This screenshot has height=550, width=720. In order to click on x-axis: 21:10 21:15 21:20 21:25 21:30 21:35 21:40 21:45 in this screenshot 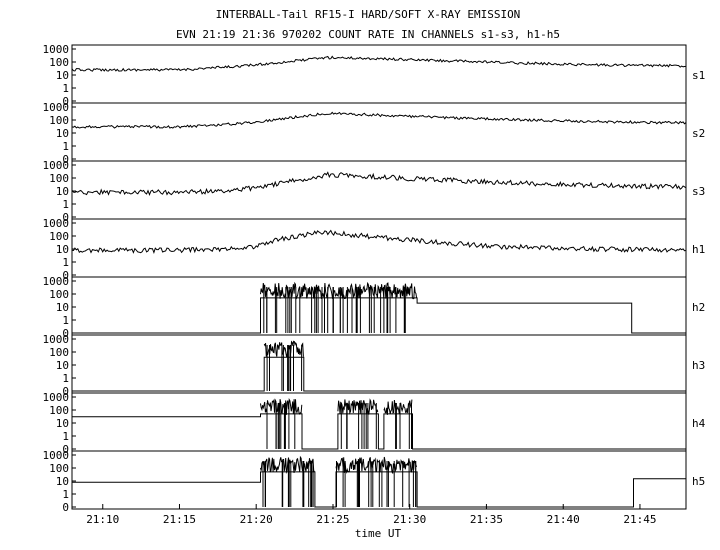, I will do `click(371, 515)`.